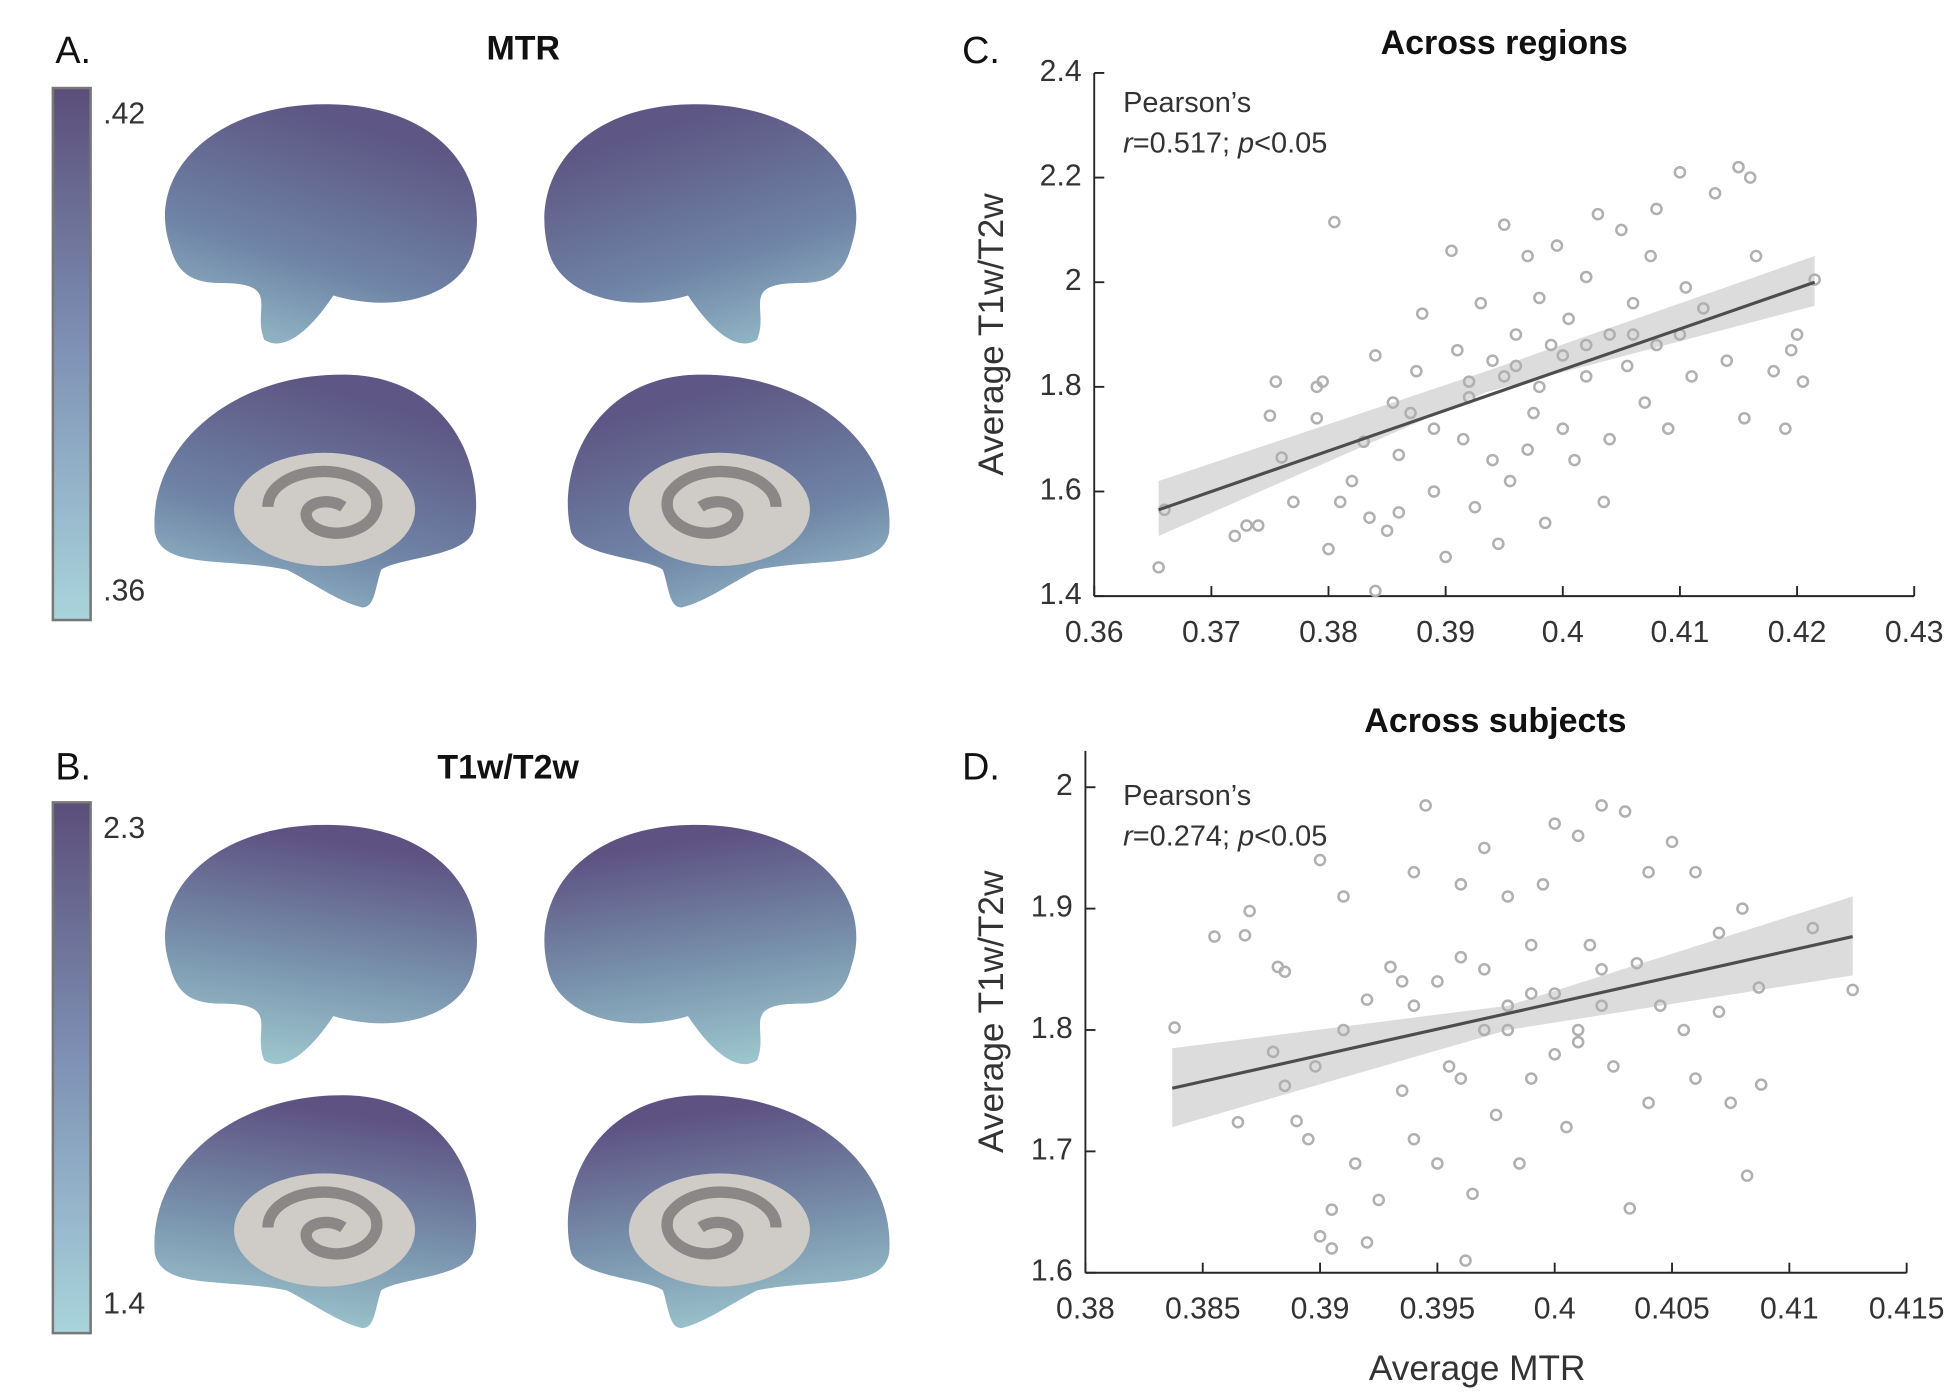  What do you see at coordinates (981, 767) in the screenshot?
I see `panel-label: D.` at bounding box center [981, 767].